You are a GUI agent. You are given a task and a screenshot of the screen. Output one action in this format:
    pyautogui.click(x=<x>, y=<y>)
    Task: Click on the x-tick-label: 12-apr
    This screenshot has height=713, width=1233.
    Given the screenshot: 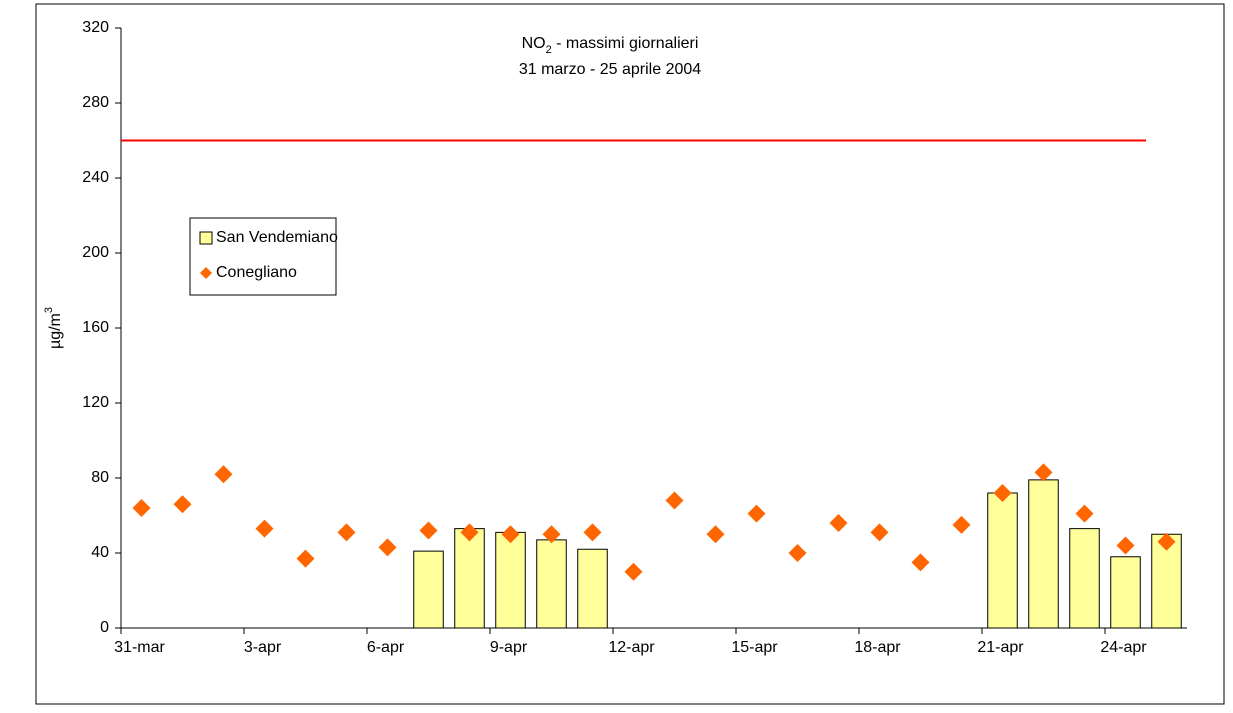 What is the action you would take?
    pyautogui.click(x=631, y=647)
    